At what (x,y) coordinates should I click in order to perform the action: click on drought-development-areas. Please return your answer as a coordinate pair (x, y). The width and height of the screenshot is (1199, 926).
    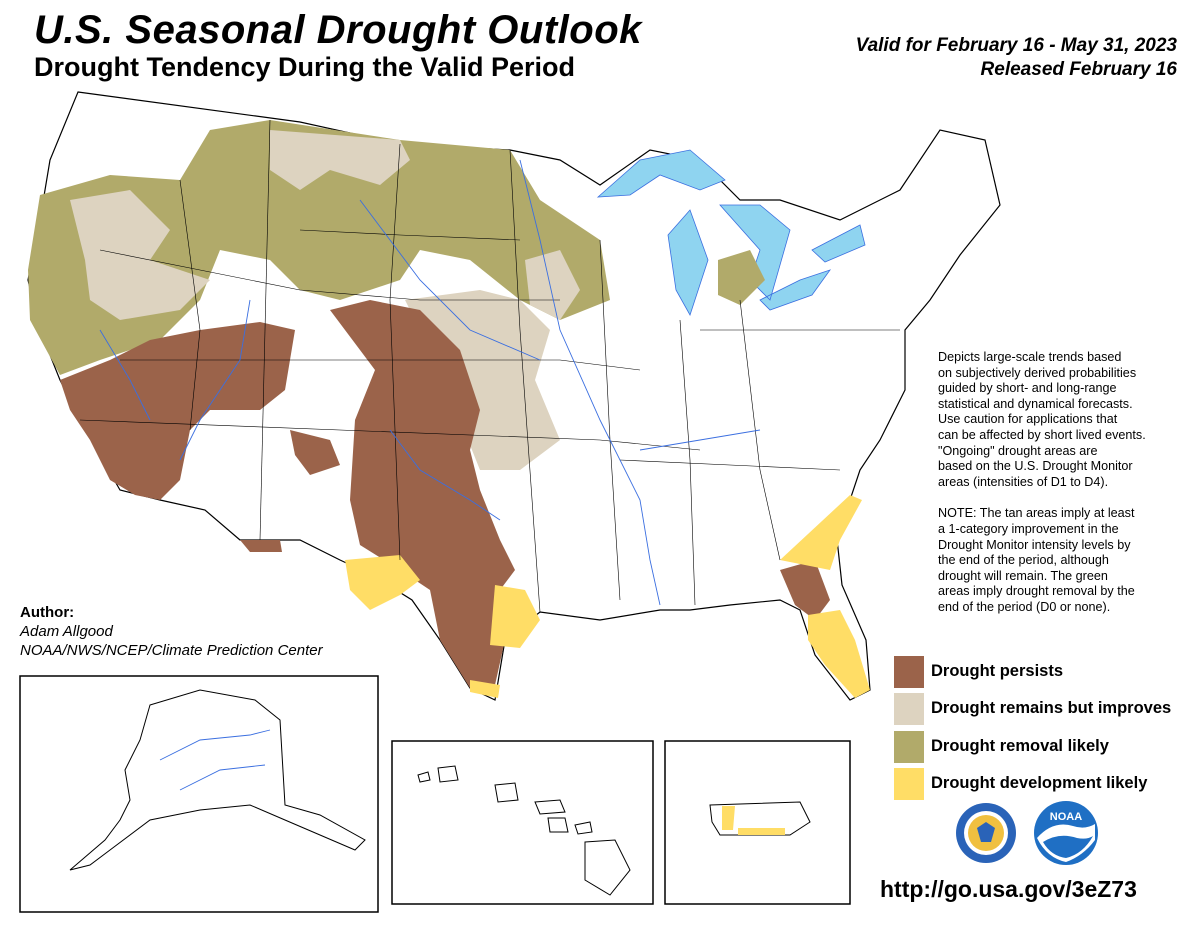
    Looking at the image, I should click on (607, 596).